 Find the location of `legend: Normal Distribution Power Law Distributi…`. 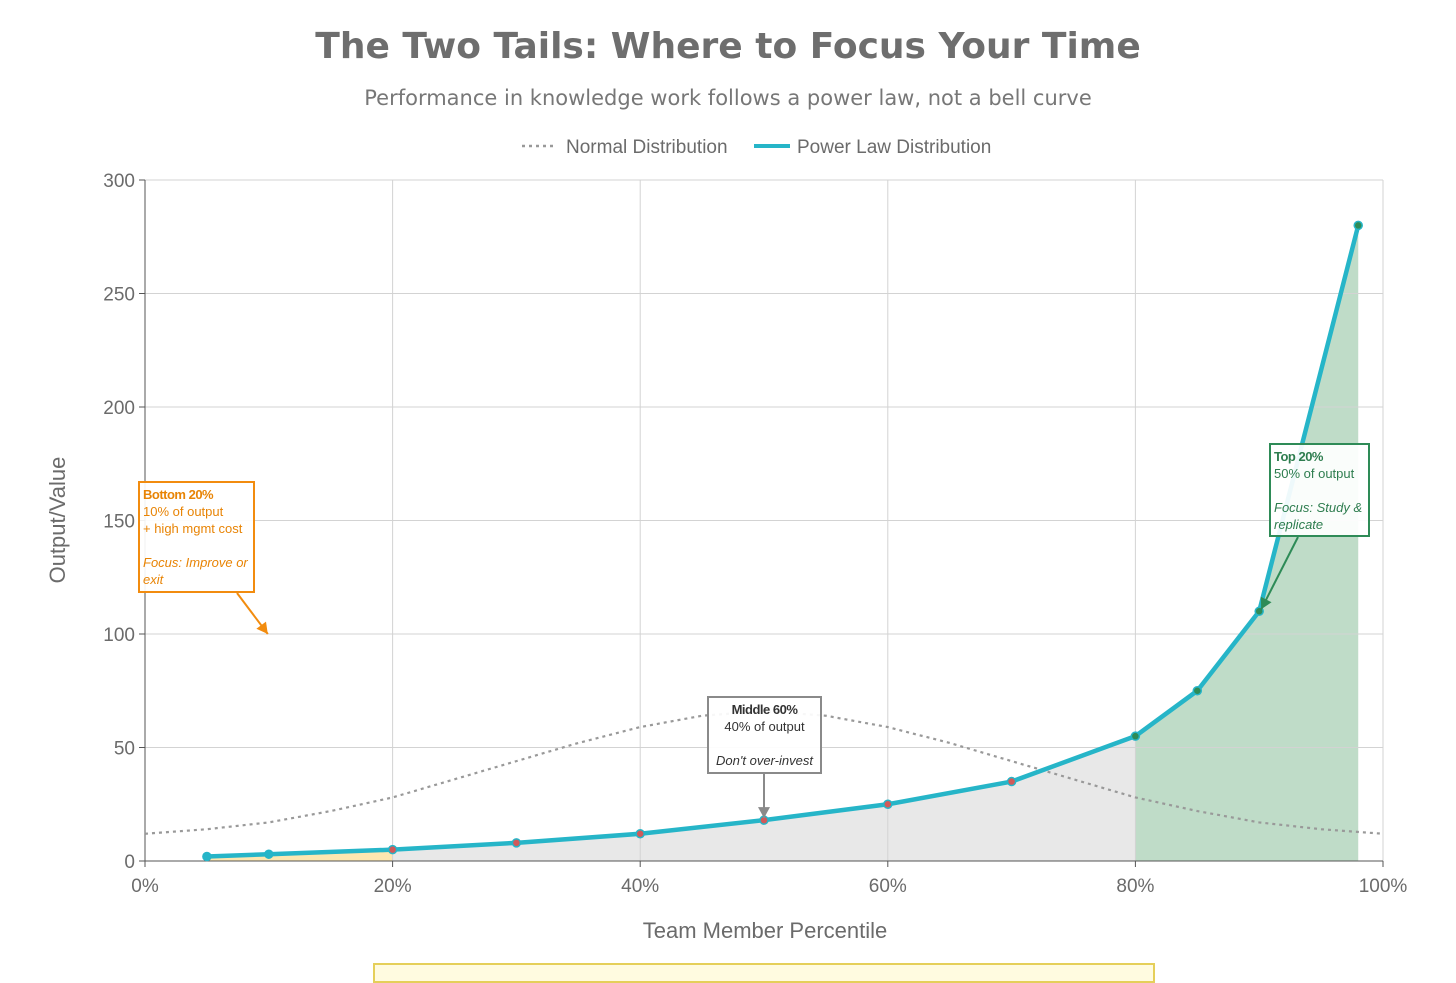

legend: Normal Distribution Power Law Distributi… is located at coordinates (756, 147).